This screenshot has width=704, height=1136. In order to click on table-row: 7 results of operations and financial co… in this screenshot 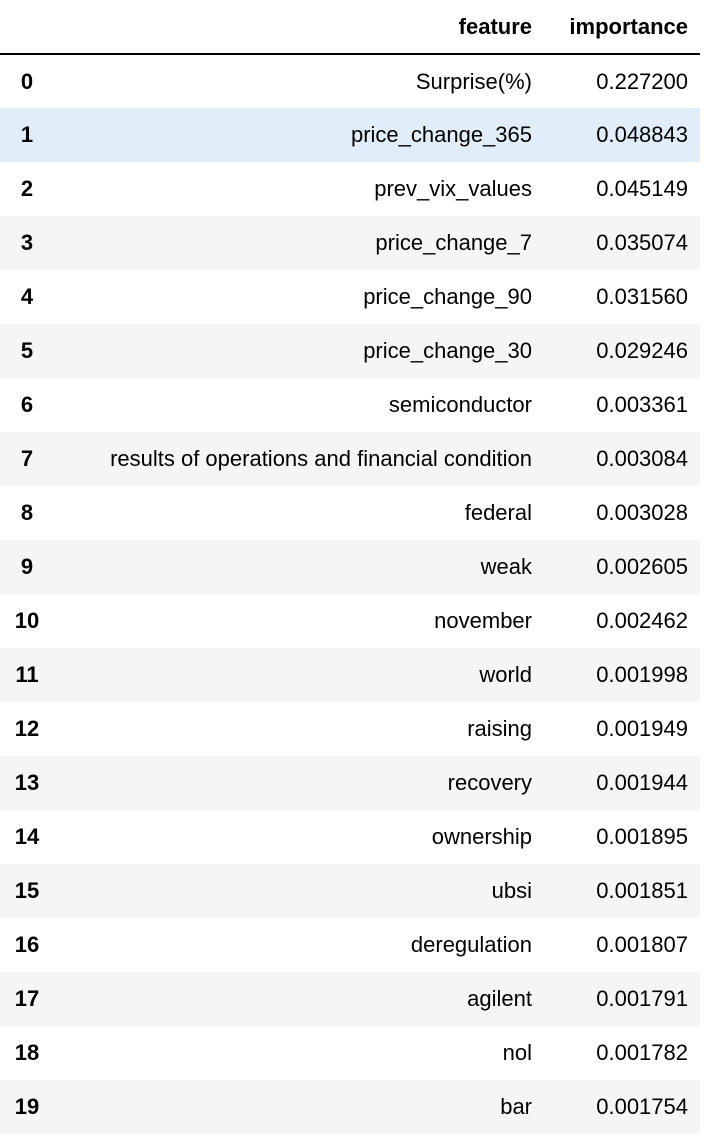, I will do `click(350, 459)`.